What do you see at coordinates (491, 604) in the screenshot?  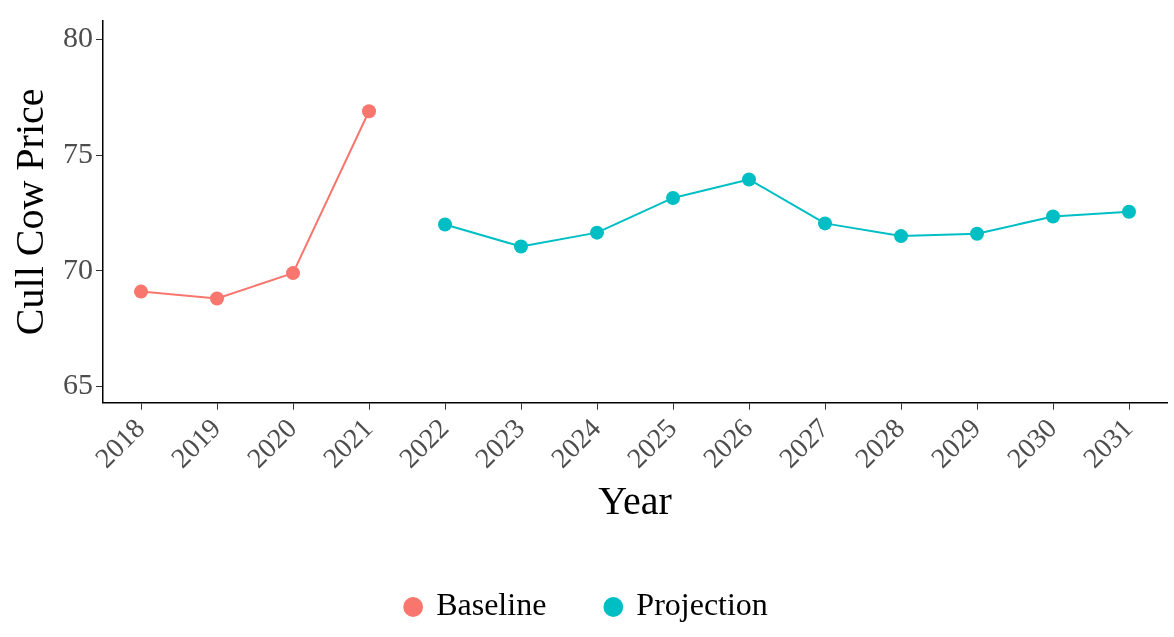 I see `legend-label: Baseline` at bounding box center [491, 604].